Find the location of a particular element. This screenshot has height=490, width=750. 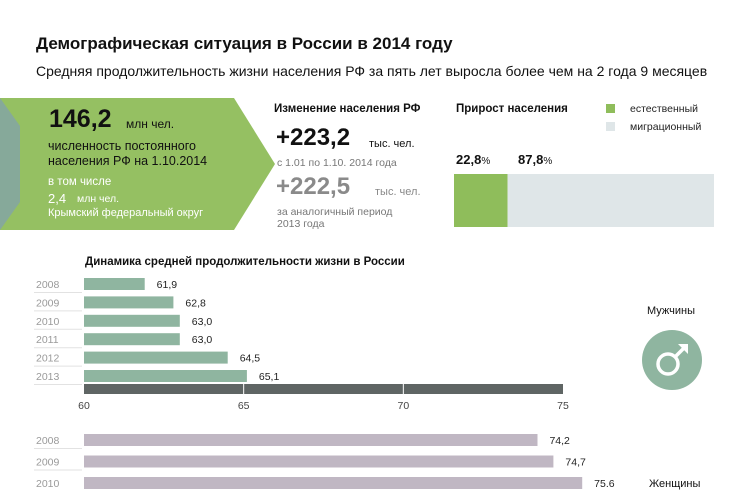

growth-natural-segment is located at coordinates (481, 200).